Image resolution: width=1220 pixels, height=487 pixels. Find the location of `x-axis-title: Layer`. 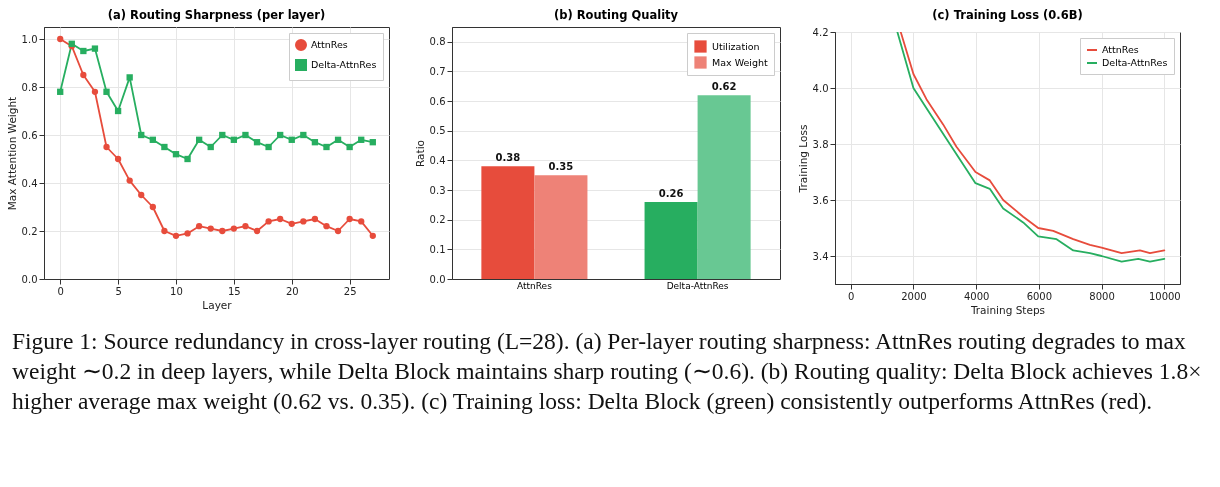

x-axis-title: Layer is located at coordinates (217, 304).